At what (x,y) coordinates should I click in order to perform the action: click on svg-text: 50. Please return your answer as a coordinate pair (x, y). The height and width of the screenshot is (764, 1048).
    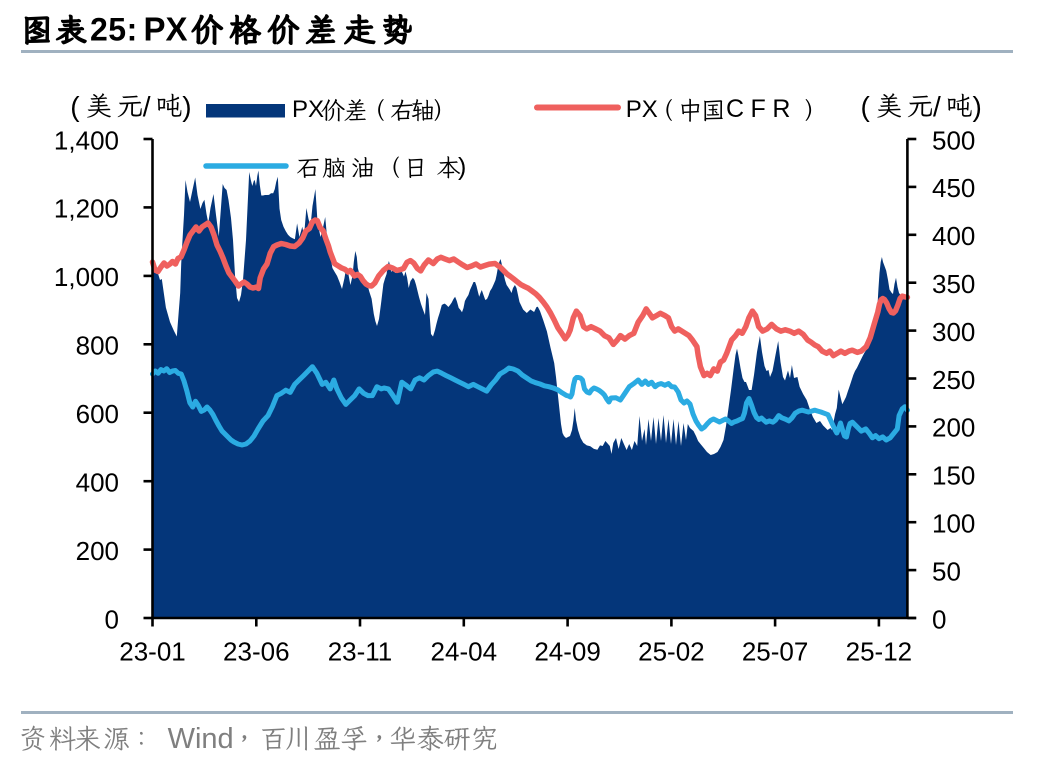
    Looking at the image, I should click on (946, 571).